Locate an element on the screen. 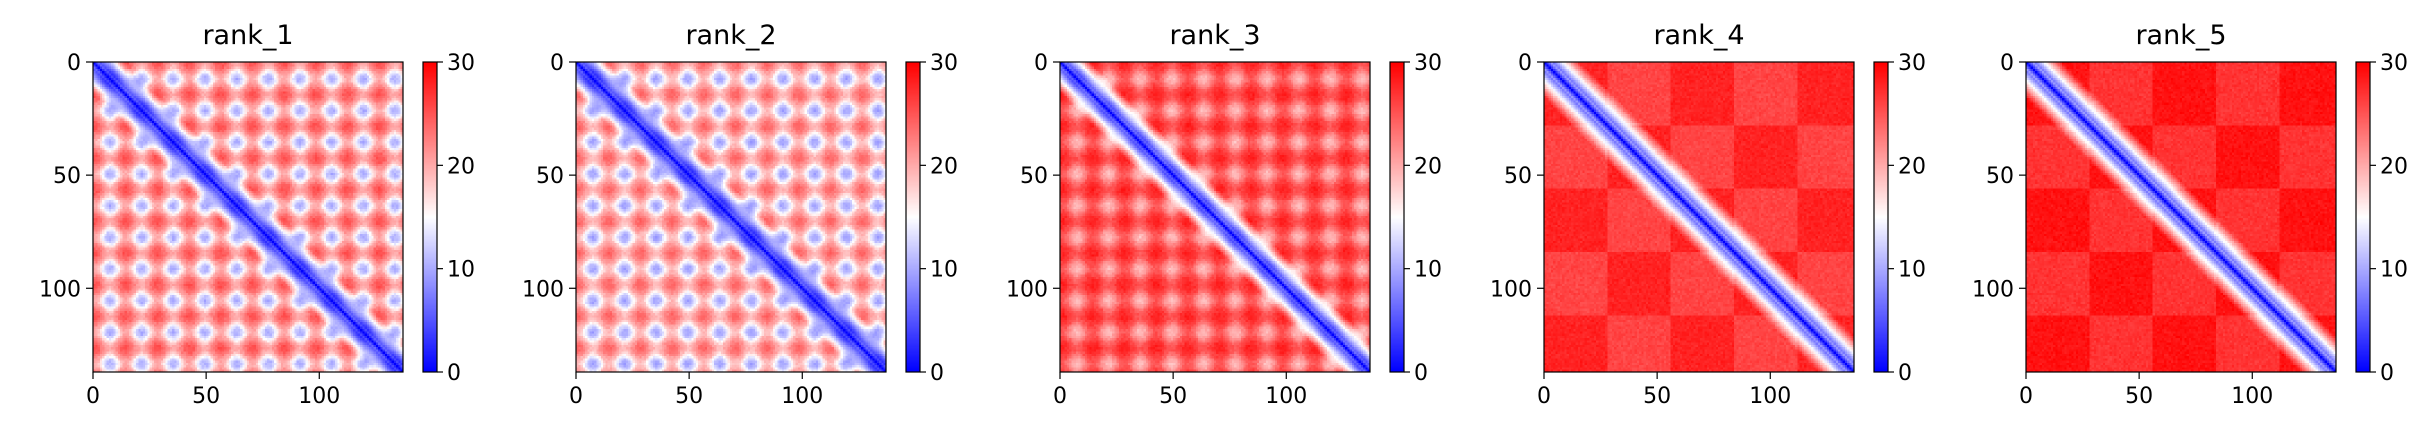 The height and width of the screenshot is (438, 2435). panel-title: rank_5 is located at coordinates (2180, 35).